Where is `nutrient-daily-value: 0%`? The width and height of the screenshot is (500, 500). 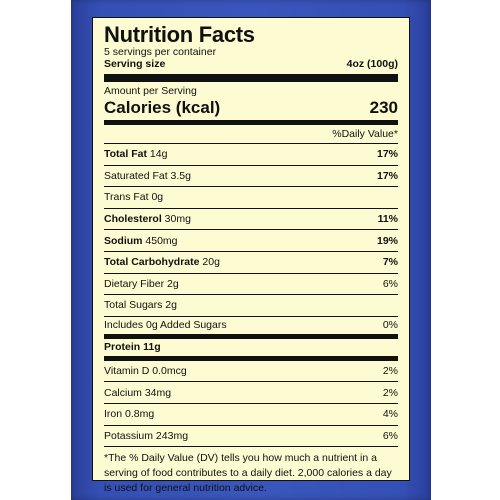 nutrient-daily-value: 0% is located at coordinates (390, 325).